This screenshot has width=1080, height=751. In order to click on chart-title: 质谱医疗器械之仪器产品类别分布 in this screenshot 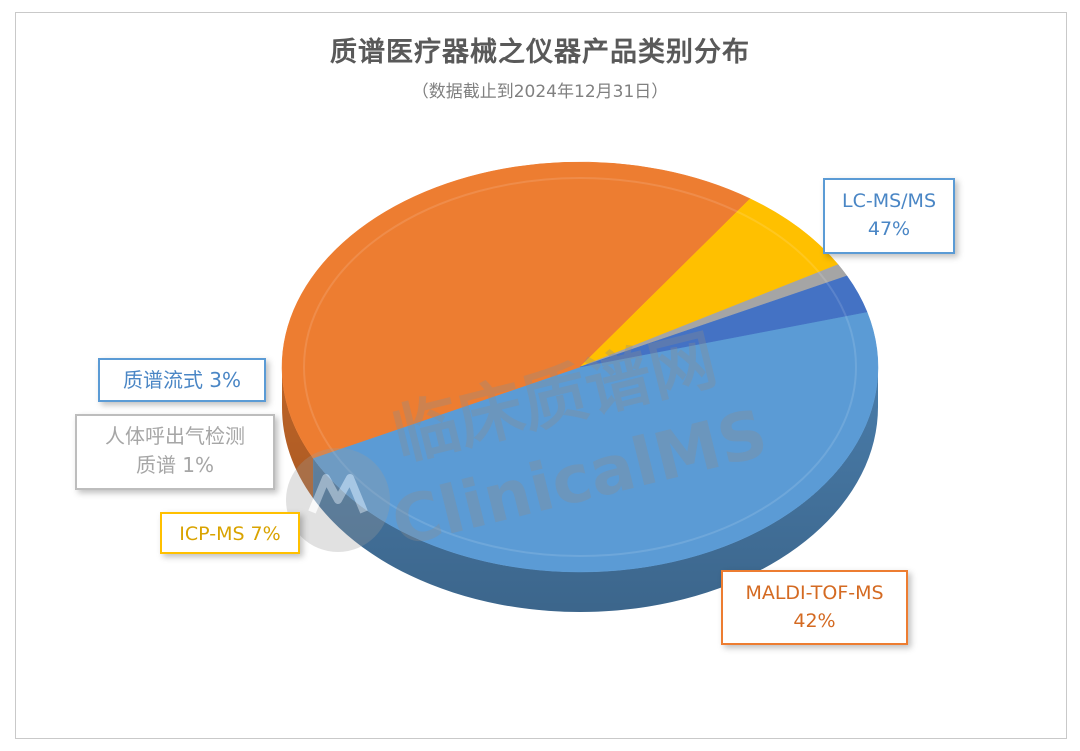, I will do `click(540, 52)`.